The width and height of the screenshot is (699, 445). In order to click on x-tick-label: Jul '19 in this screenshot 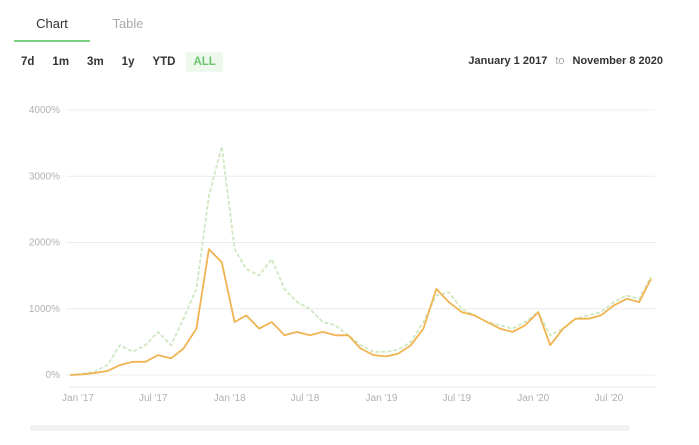, I will do `click(456, 398)`.